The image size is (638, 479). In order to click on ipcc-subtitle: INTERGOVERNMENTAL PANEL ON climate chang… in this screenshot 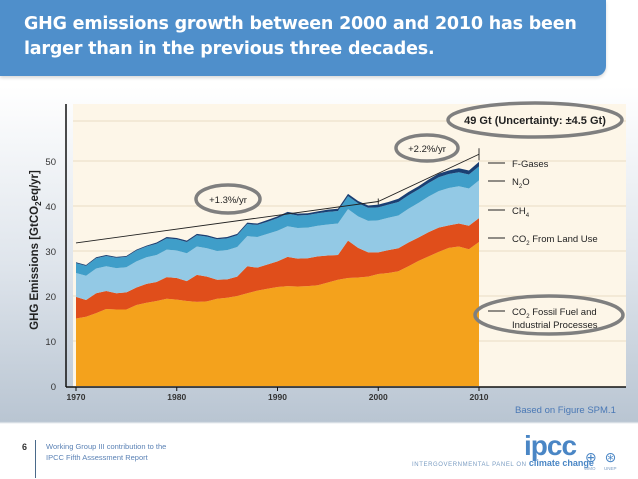, I will do `click(503, 463)`.